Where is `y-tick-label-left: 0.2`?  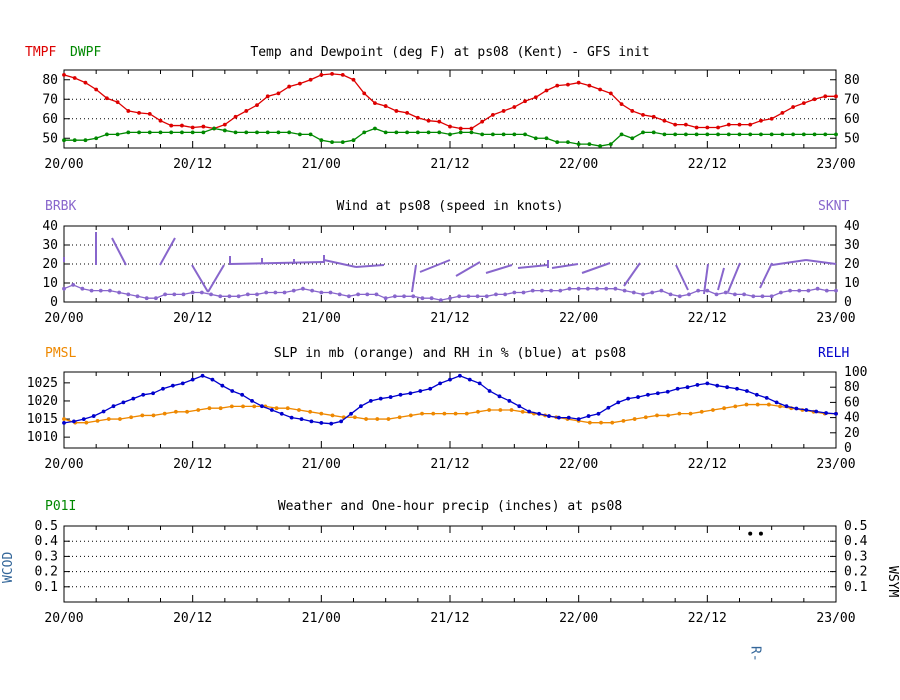 y-tick-label-left: 0.2 is located at coordinates (46, 572).